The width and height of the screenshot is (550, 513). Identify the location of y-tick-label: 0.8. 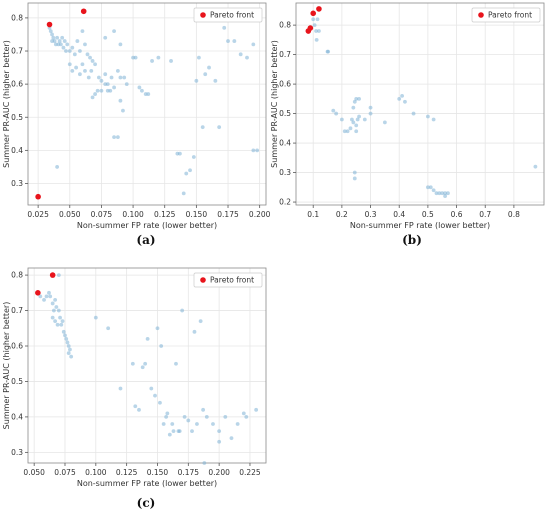
(17, 18).